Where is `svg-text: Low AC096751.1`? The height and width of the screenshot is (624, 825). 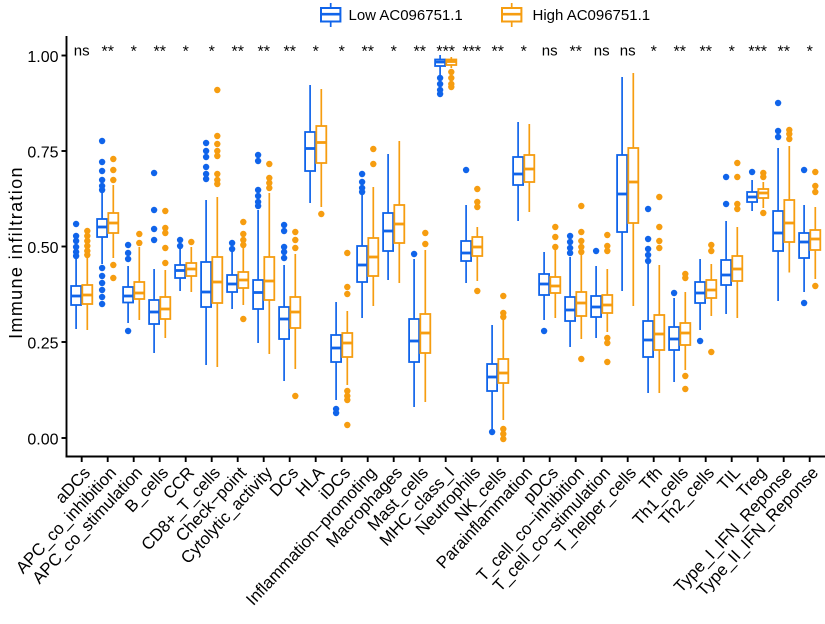
svg-text: Low AC096751.1 is located at coordinates (406, 15).